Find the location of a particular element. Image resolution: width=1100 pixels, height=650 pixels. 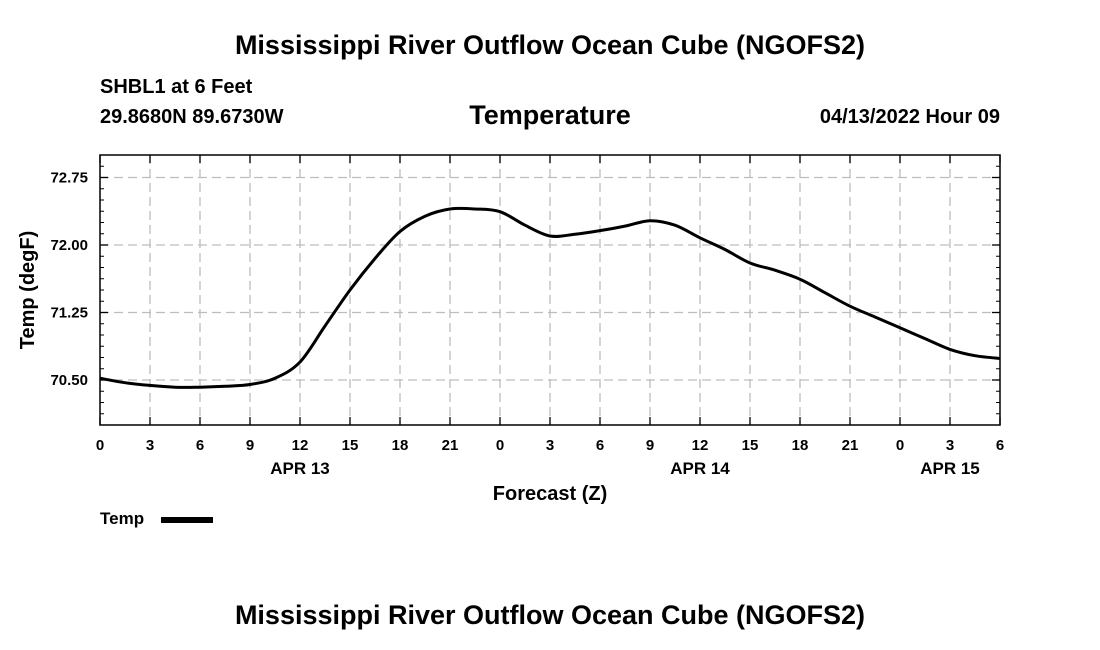

y-tick-label: 72.00 is located at coordinates (69, 245).